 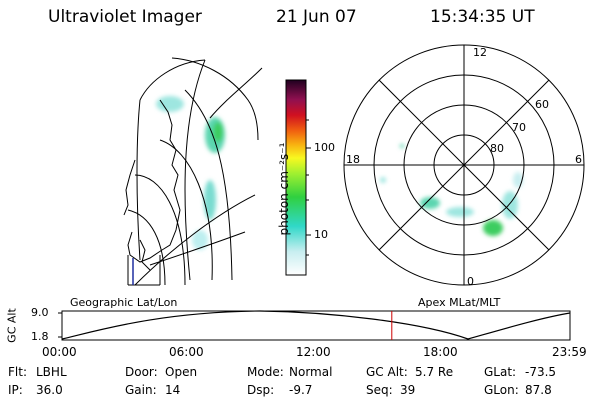 I want to click on info-door-label: Door:, so click(x=141, y=372).